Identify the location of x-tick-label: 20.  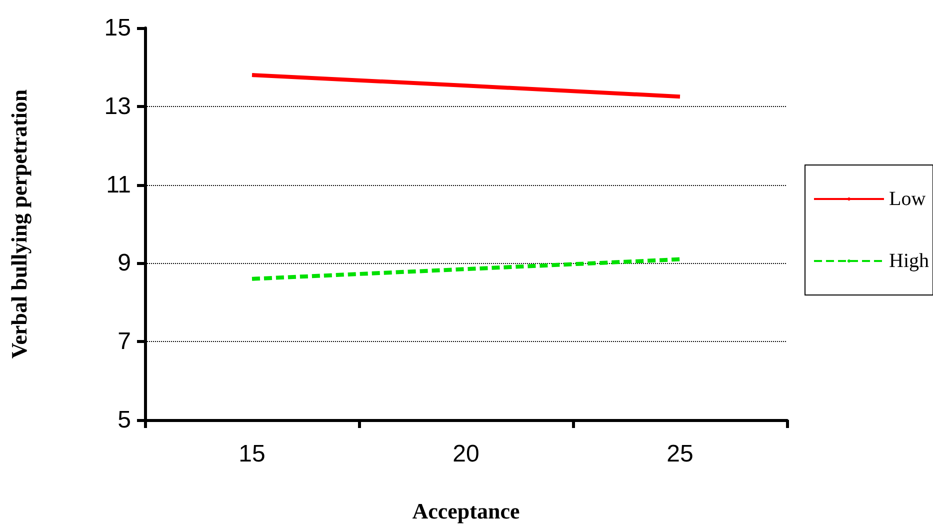
(466, 454).